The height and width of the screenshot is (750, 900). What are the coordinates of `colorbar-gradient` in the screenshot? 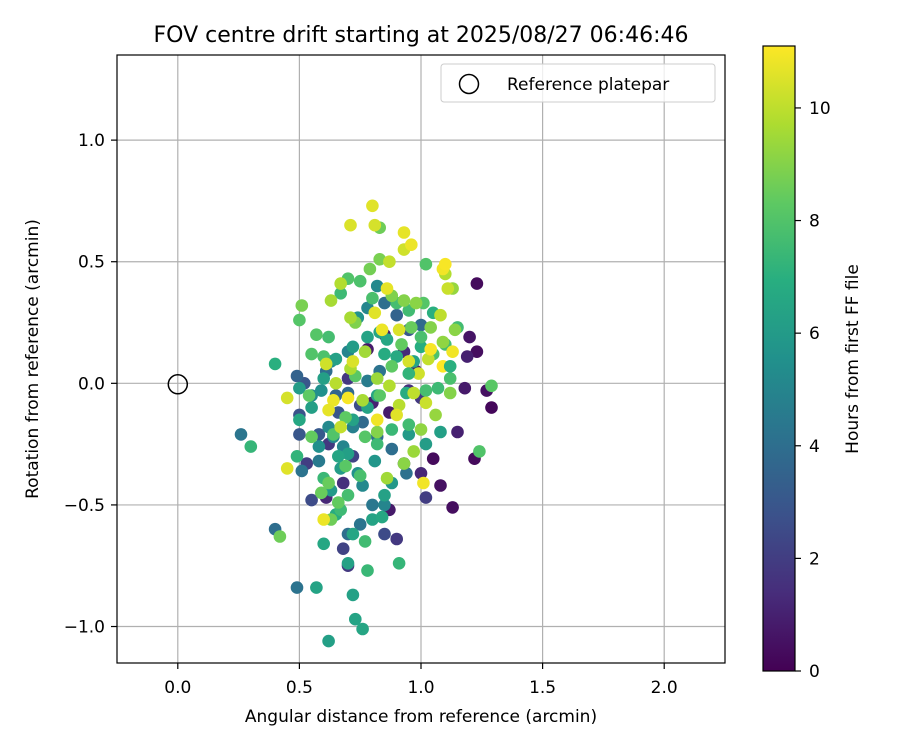 It's located at (779, 358).